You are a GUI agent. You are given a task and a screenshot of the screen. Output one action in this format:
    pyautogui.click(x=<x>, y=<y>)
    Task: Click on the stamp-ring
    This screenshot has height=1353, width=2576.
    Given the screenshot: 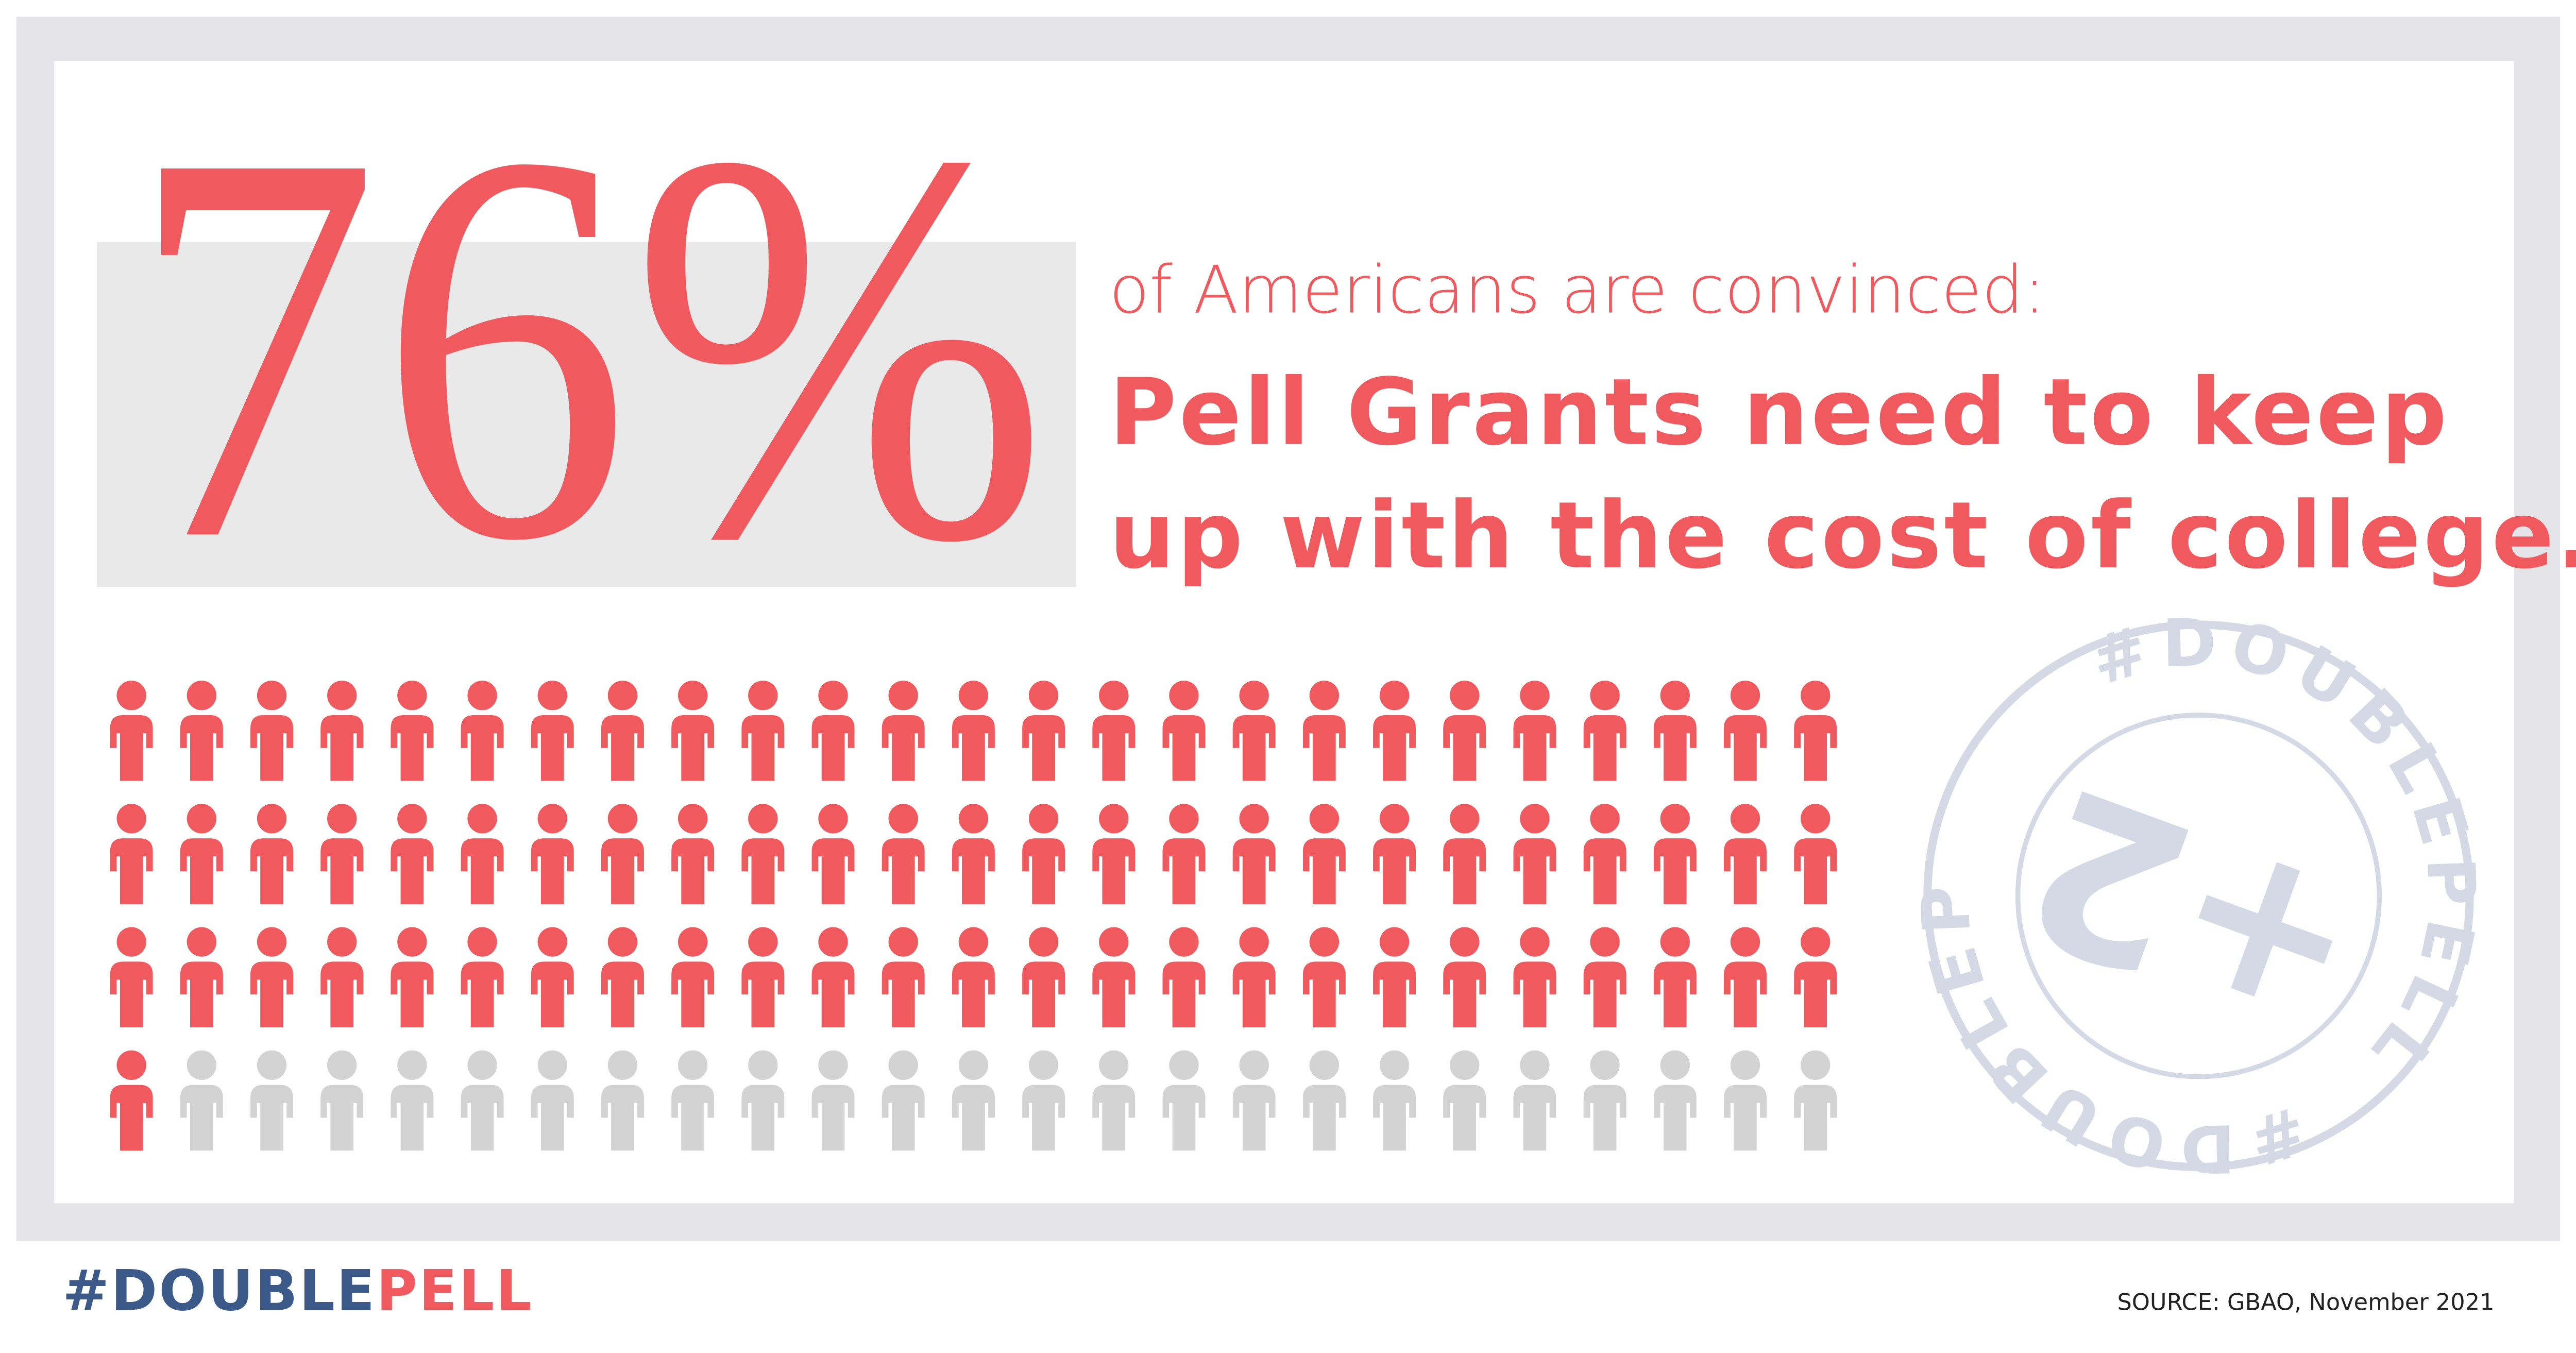 What is the action you would take?
    pyautogui.click(x=2198, y=896)
    